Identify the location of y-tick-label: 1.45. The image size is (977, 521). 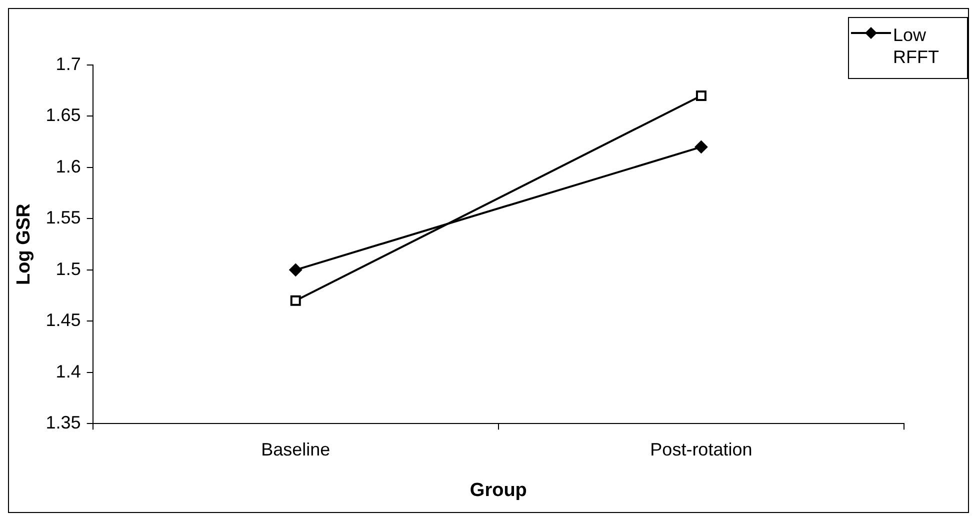
(63, 320).